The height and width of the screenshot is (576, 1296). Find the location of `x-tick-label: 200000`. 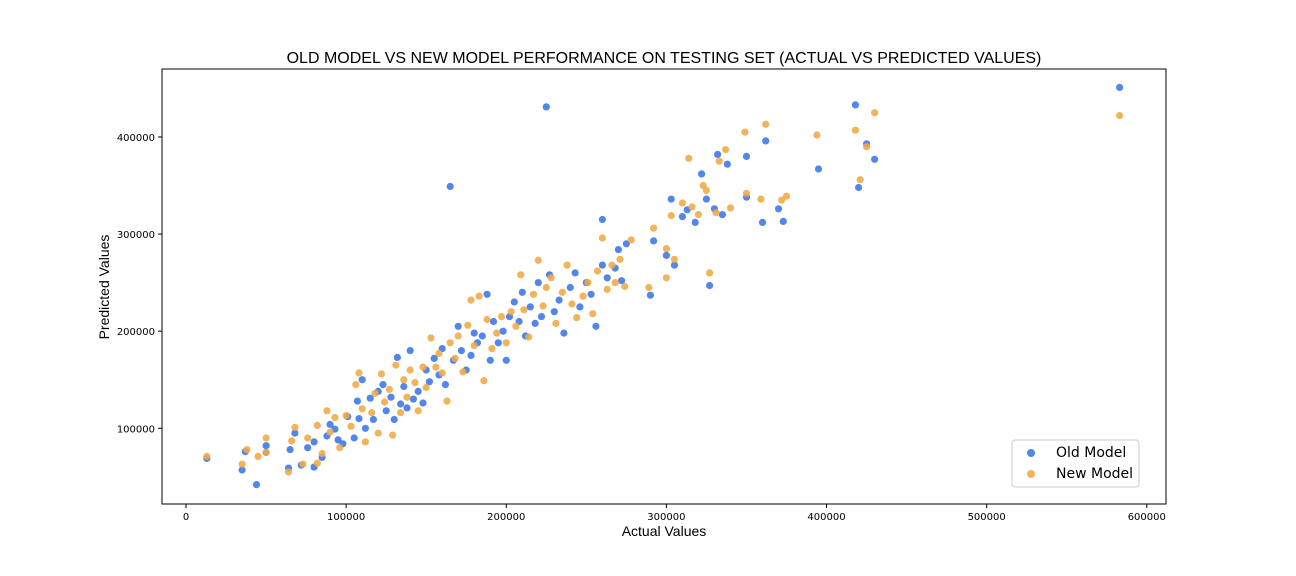

x-tick-label: 200000 is located at coordinates (506, 517).